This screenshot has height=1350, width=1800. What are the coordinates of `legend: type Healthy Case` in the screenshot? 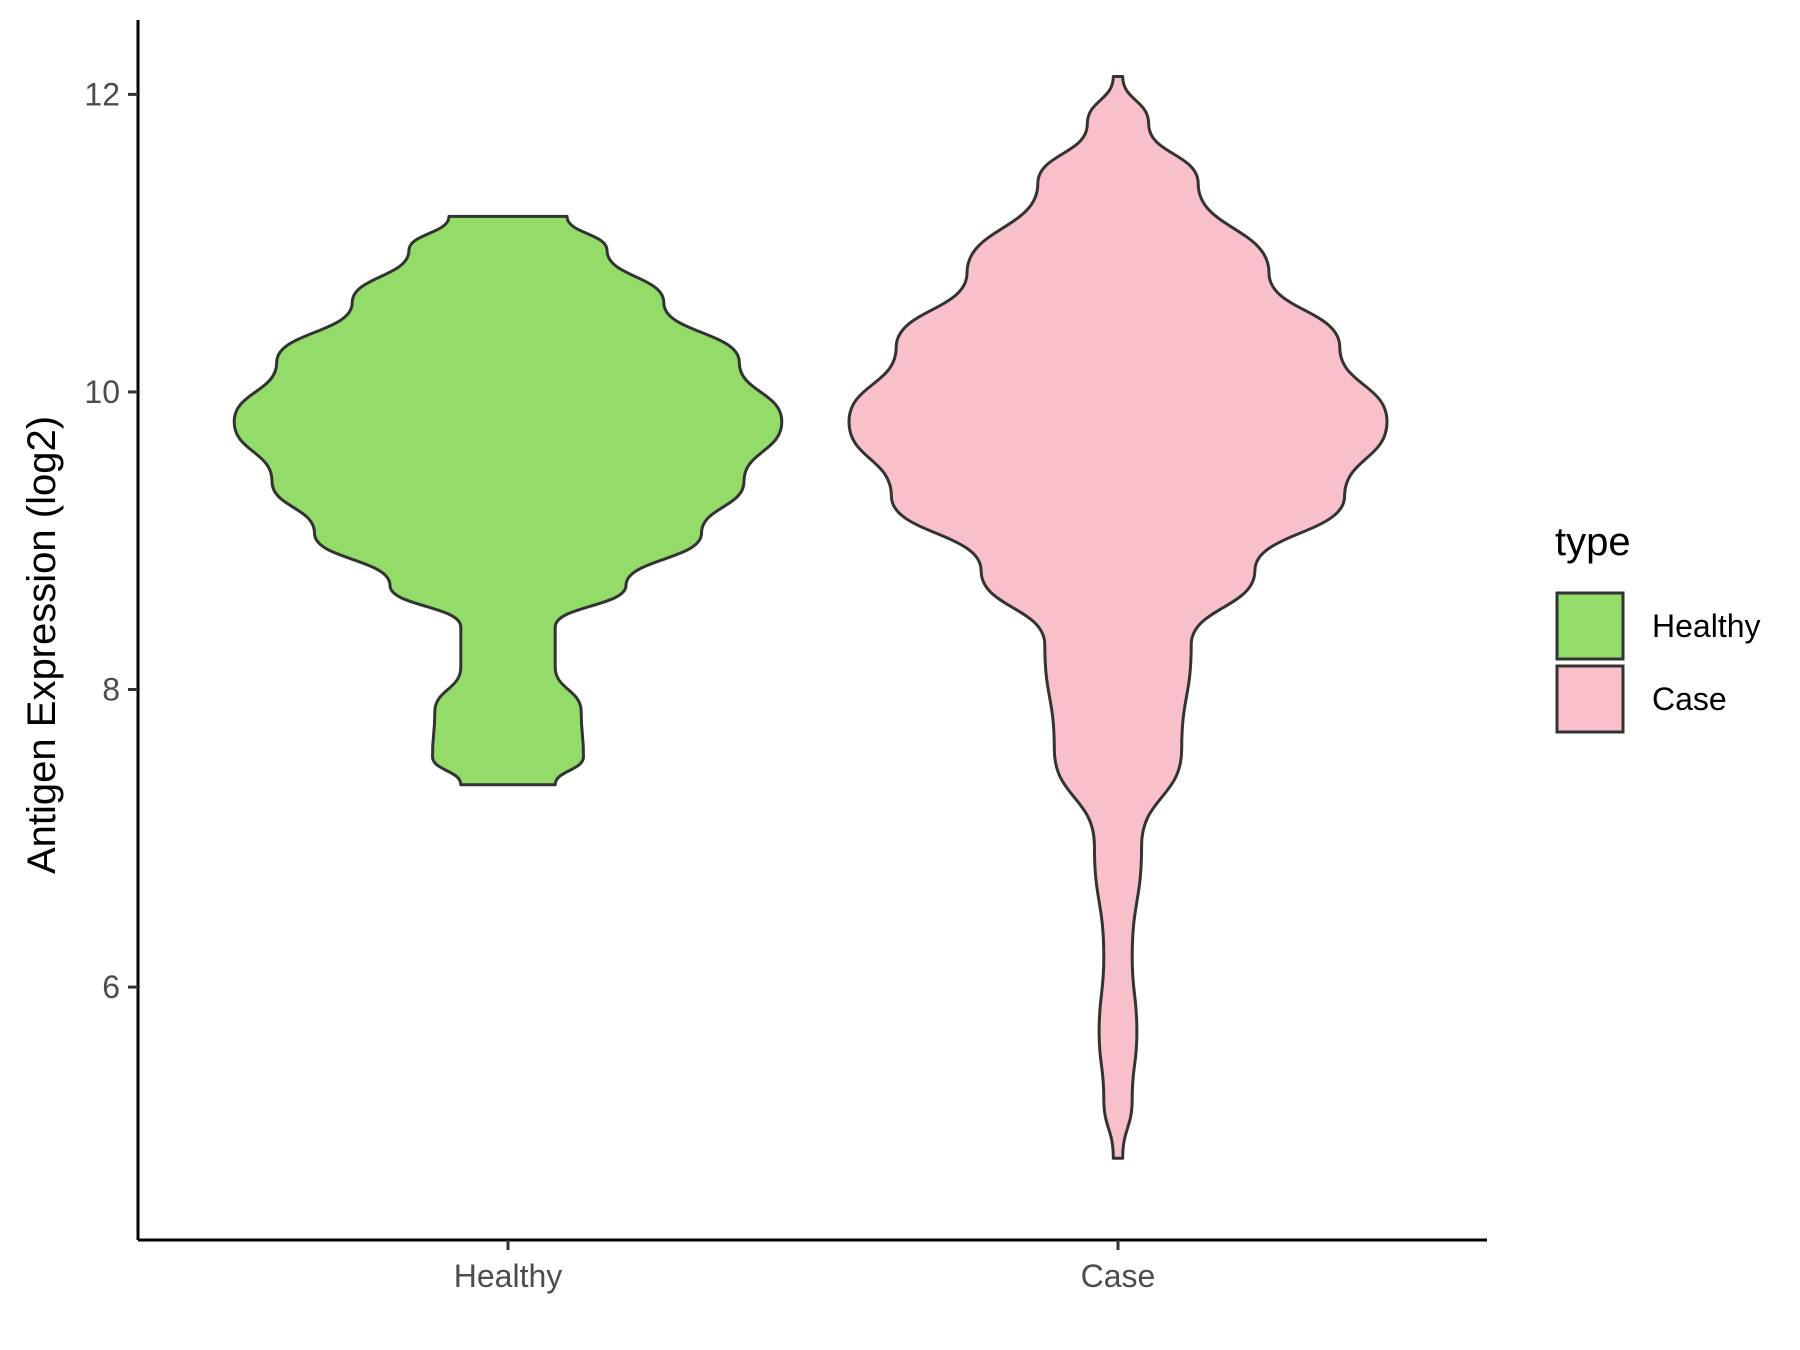 It's located at (1658, 627).